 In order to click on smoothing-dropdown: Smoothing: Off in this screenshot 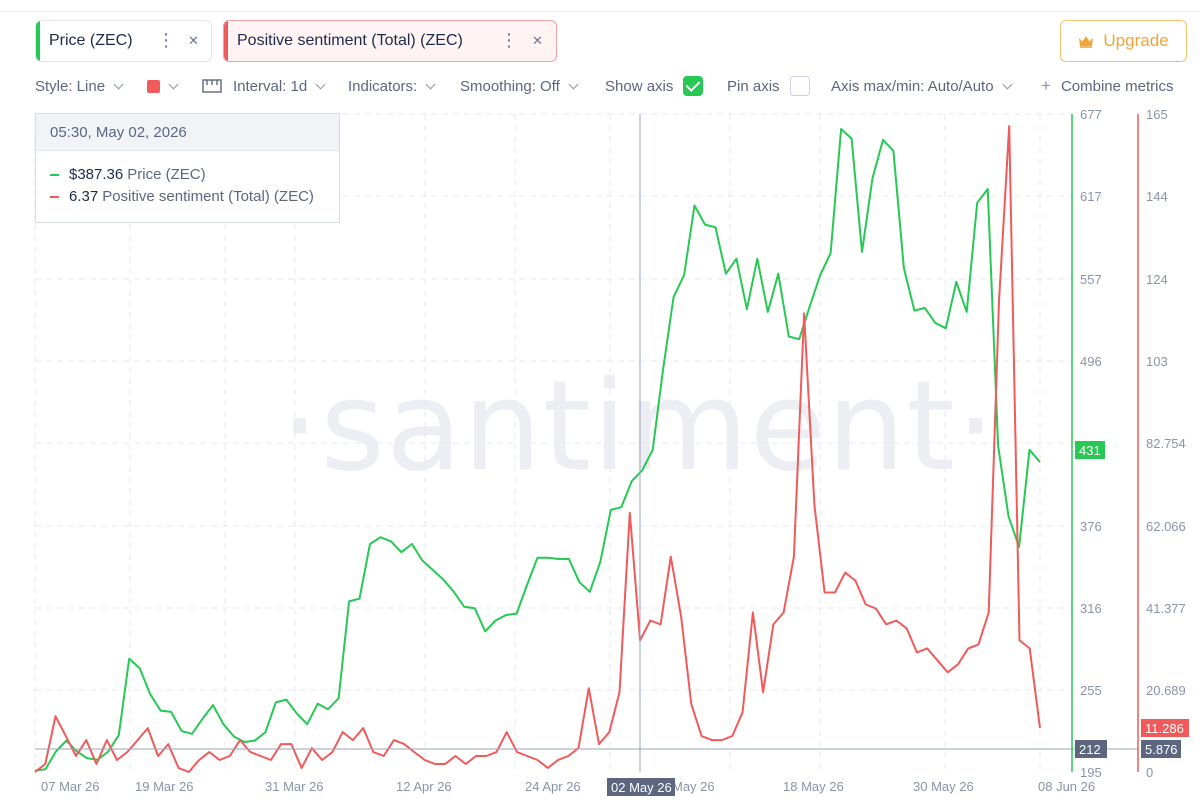, I will do `click(519, 86)`.